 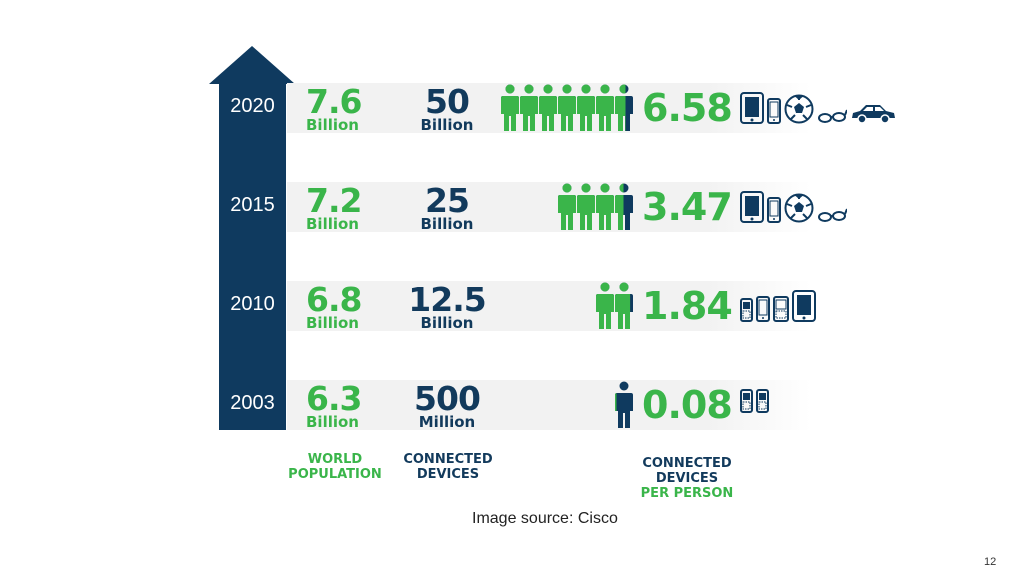 I want to click on population-label-line2: POPULATION, so click(x=335, y=474).